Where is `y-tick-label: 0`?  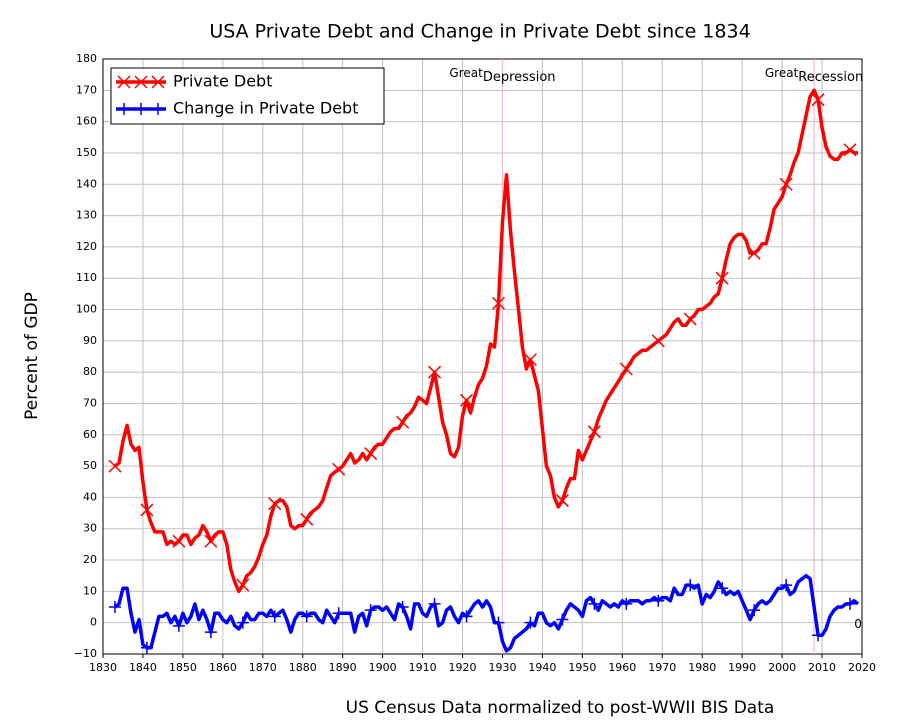 y-tick-label: 0 is located at coordinates (93, 622).